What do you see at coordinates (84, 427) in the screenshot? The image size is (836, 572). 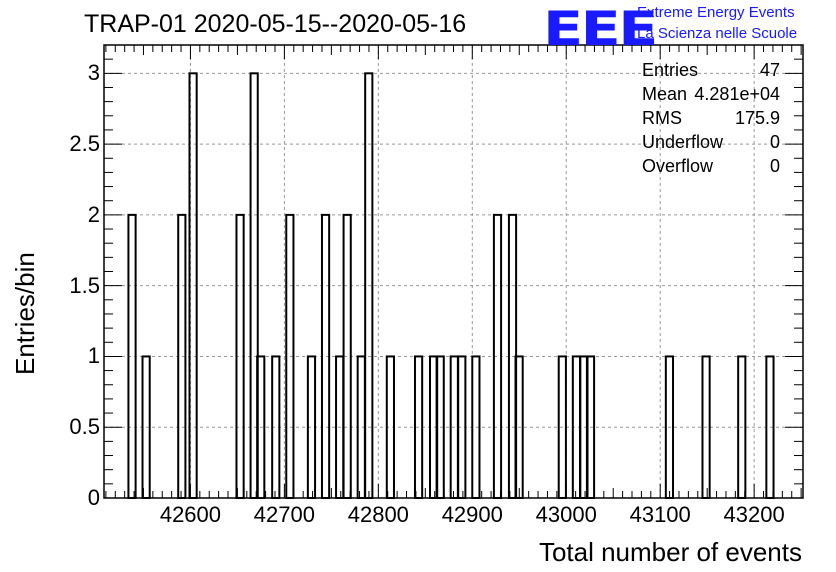 I see `y-tick-label: 0.5` at bounding box center [84, 427].